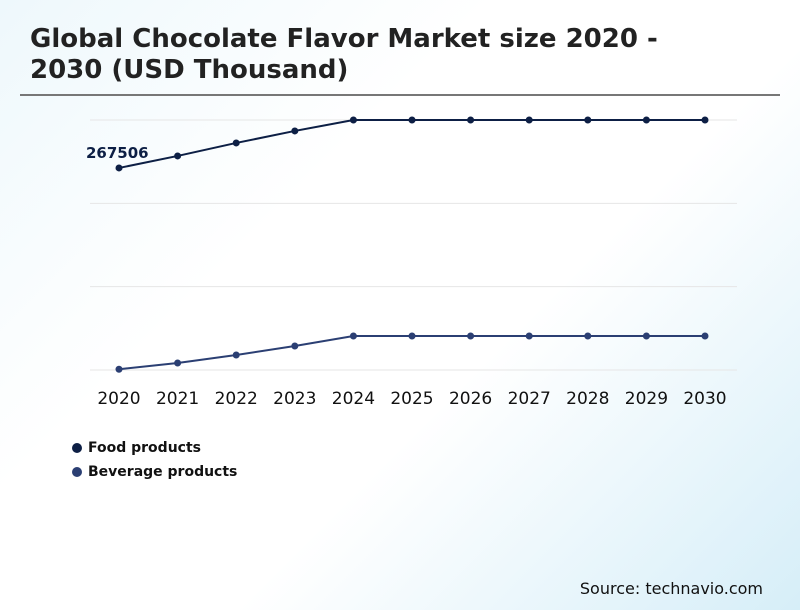 The width and height of the screenshot is (800, 610). Describe the element at coordinates (117, 153) in the screenshot. I see `data-label: 267506` at that location.